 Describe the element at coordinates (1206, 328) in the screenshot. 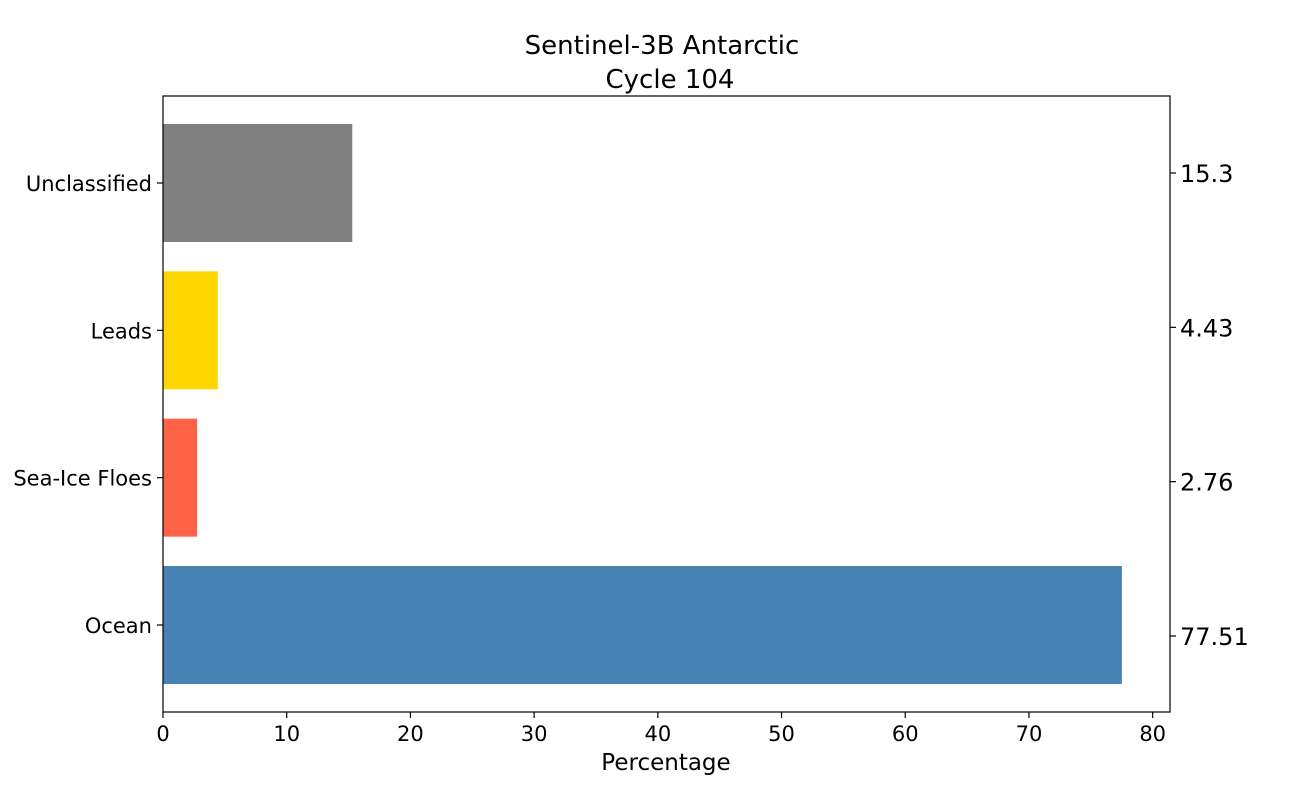

I see `value-label-leads: 4.43` at that location.